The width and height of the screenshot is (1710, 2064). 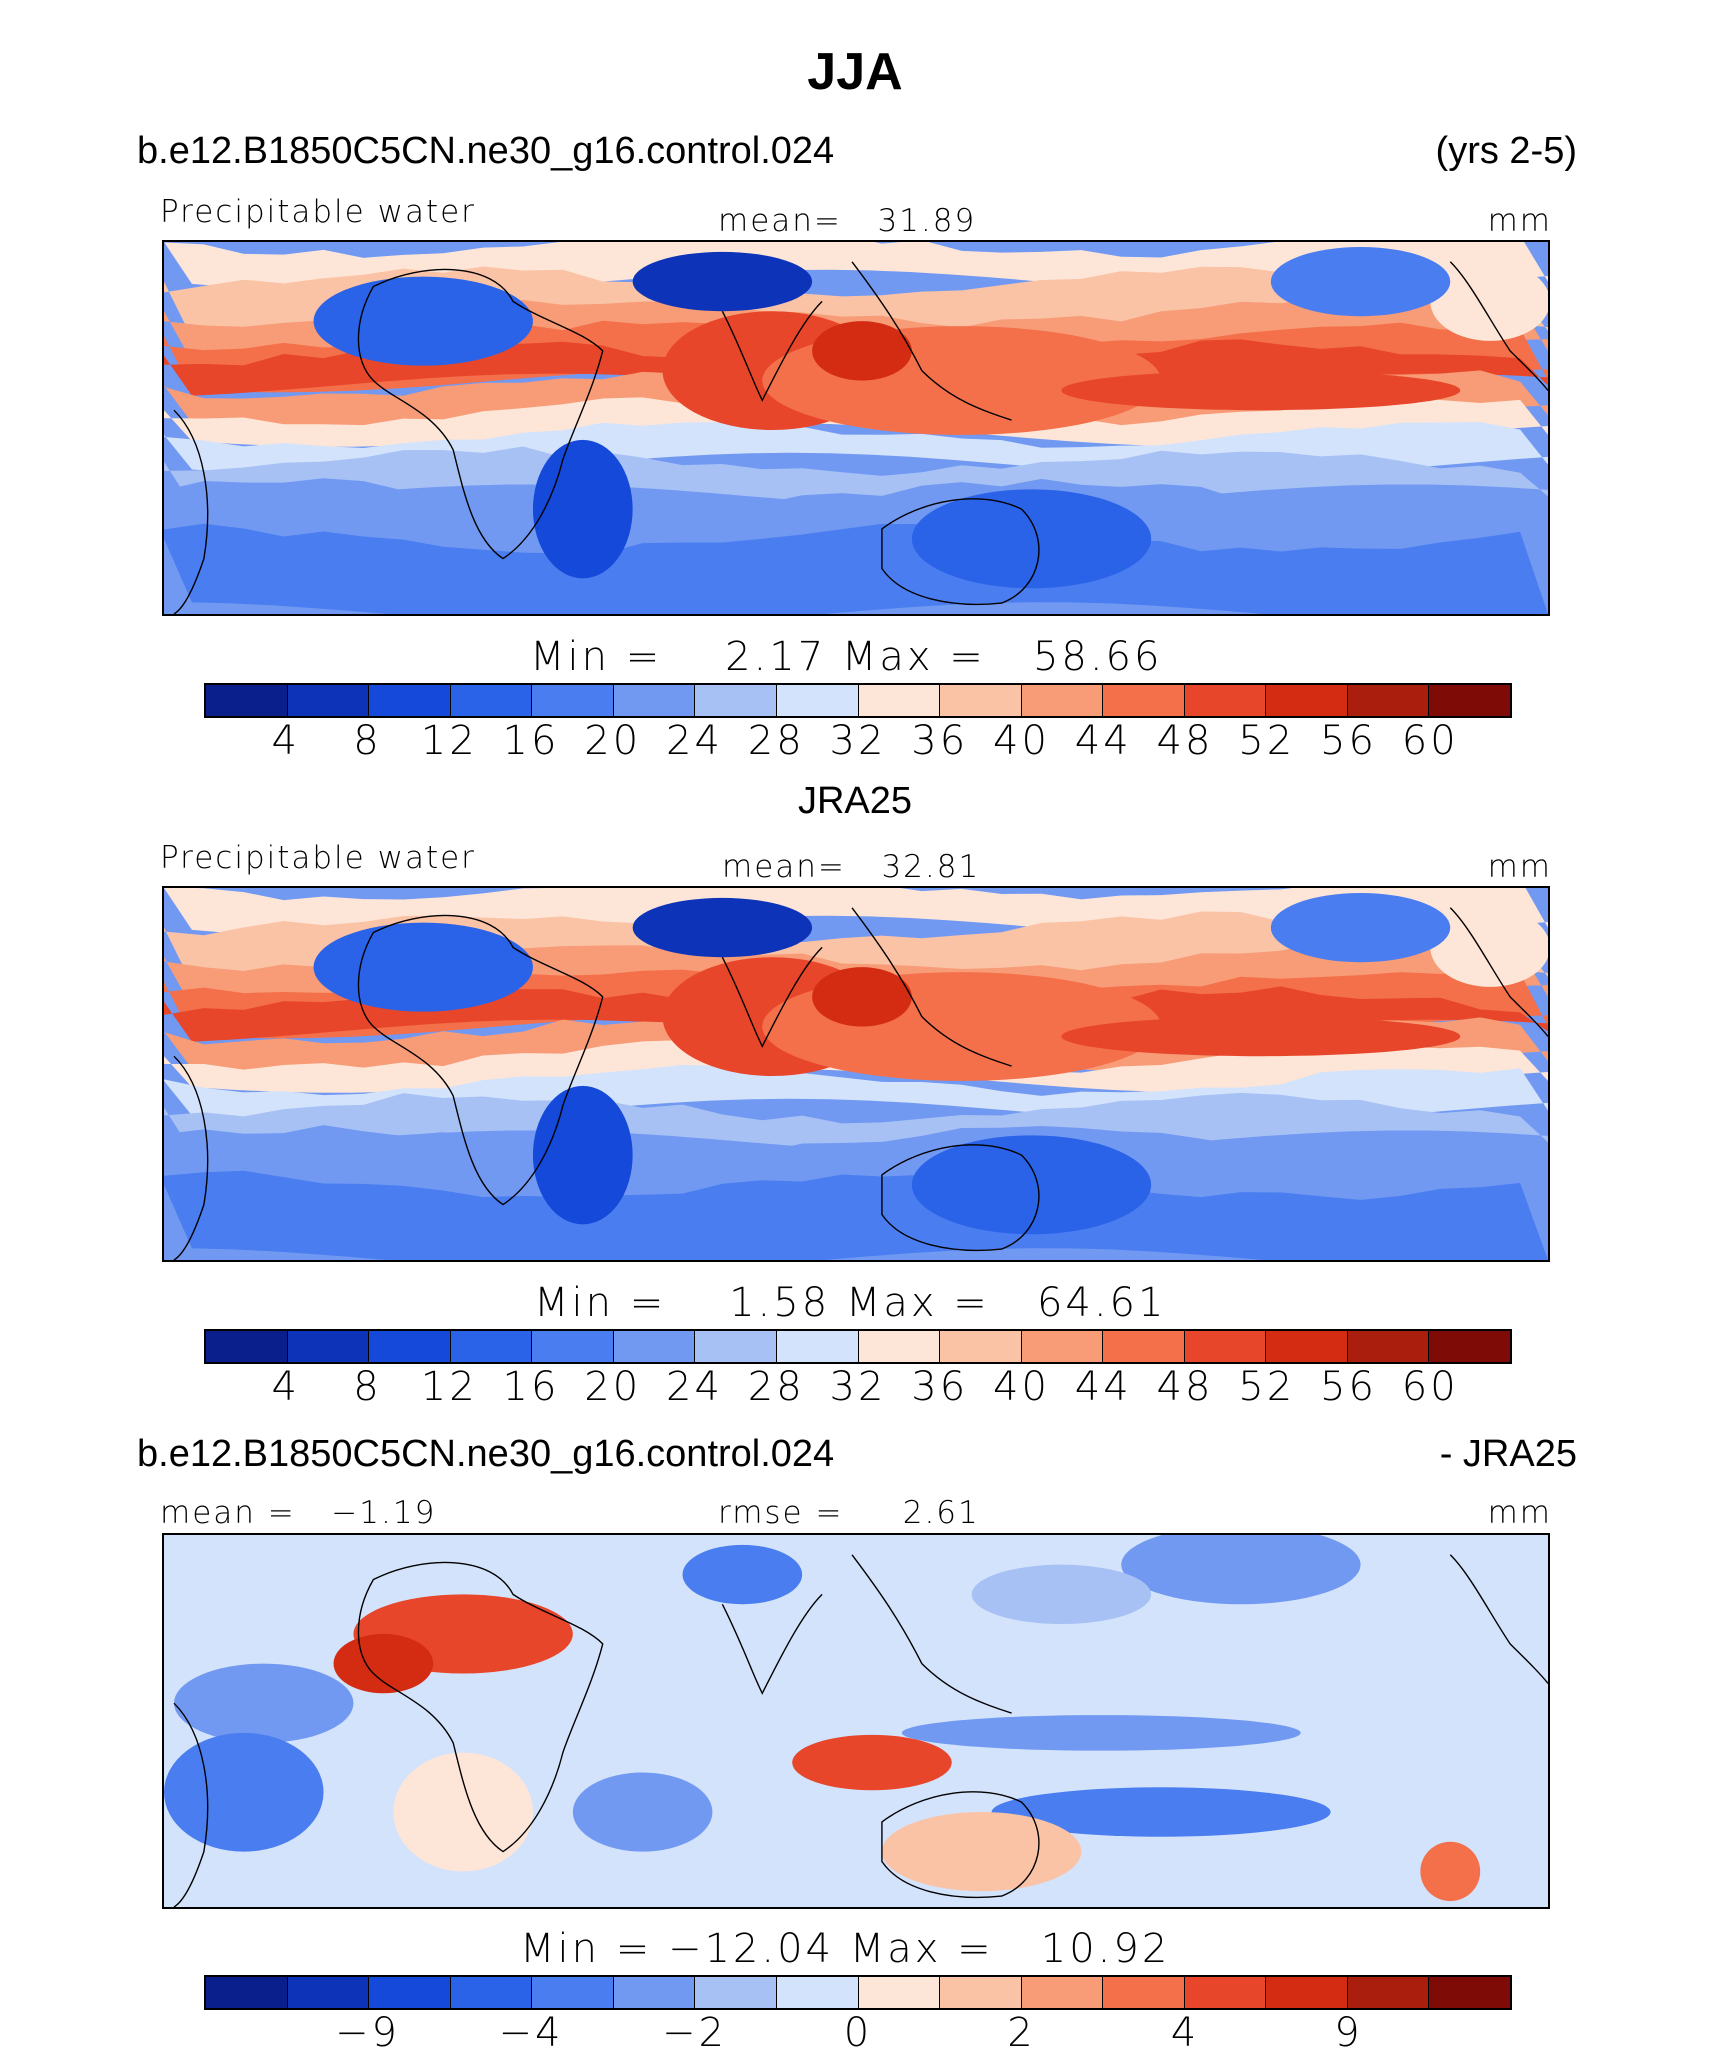 I want to click on precipitable-water-field, so click(x=856, y=1074).